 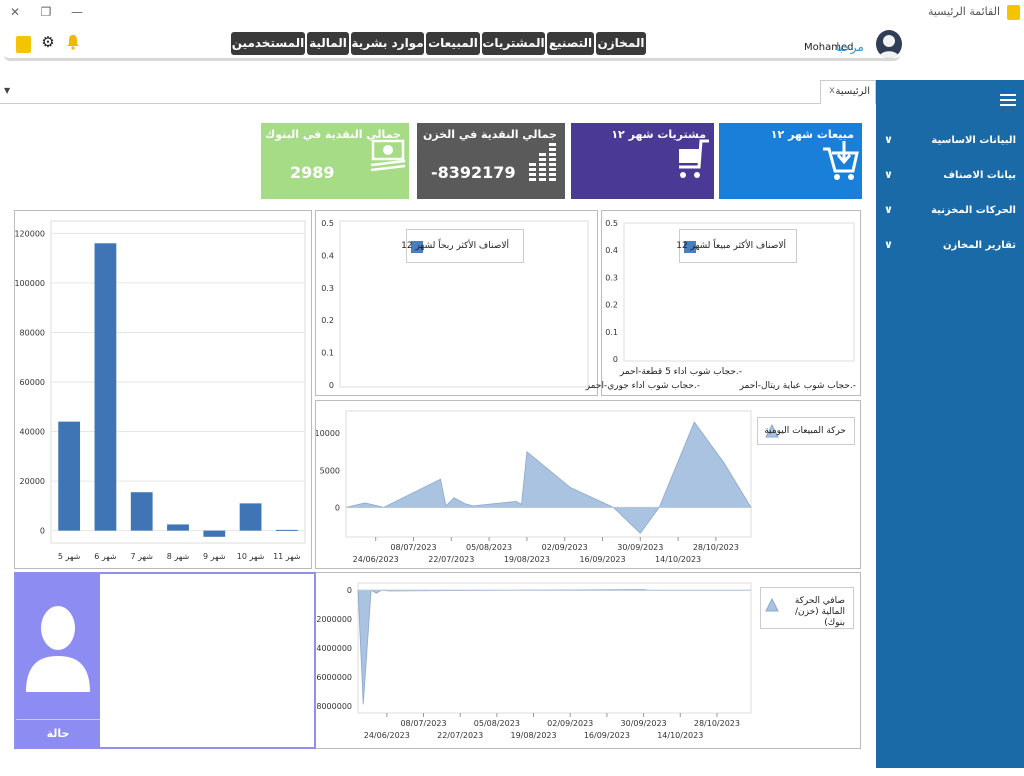 I want to click on tile-value: 2989, so click(x=312, y=172).